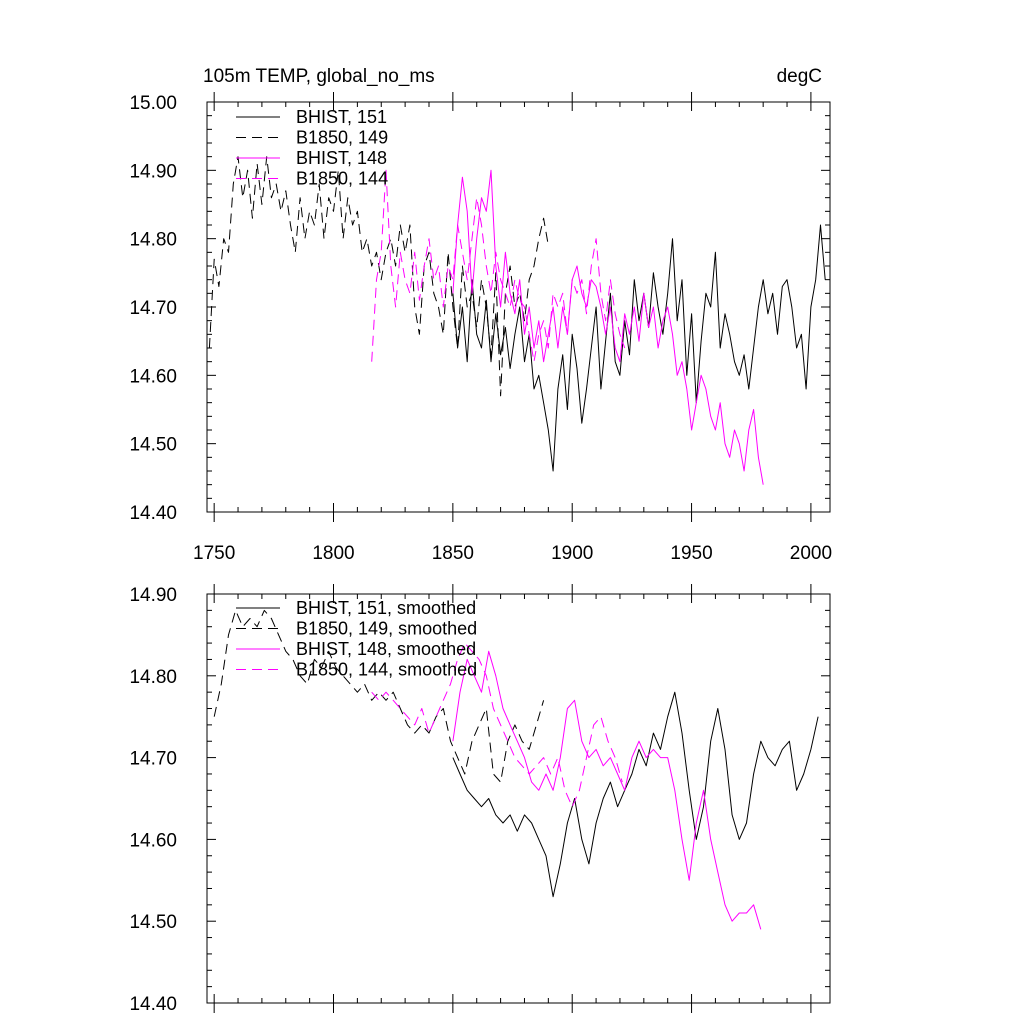 The image size is (1024, 1024). I want to click on y-tick-label: 15.00, so click(153, 103).